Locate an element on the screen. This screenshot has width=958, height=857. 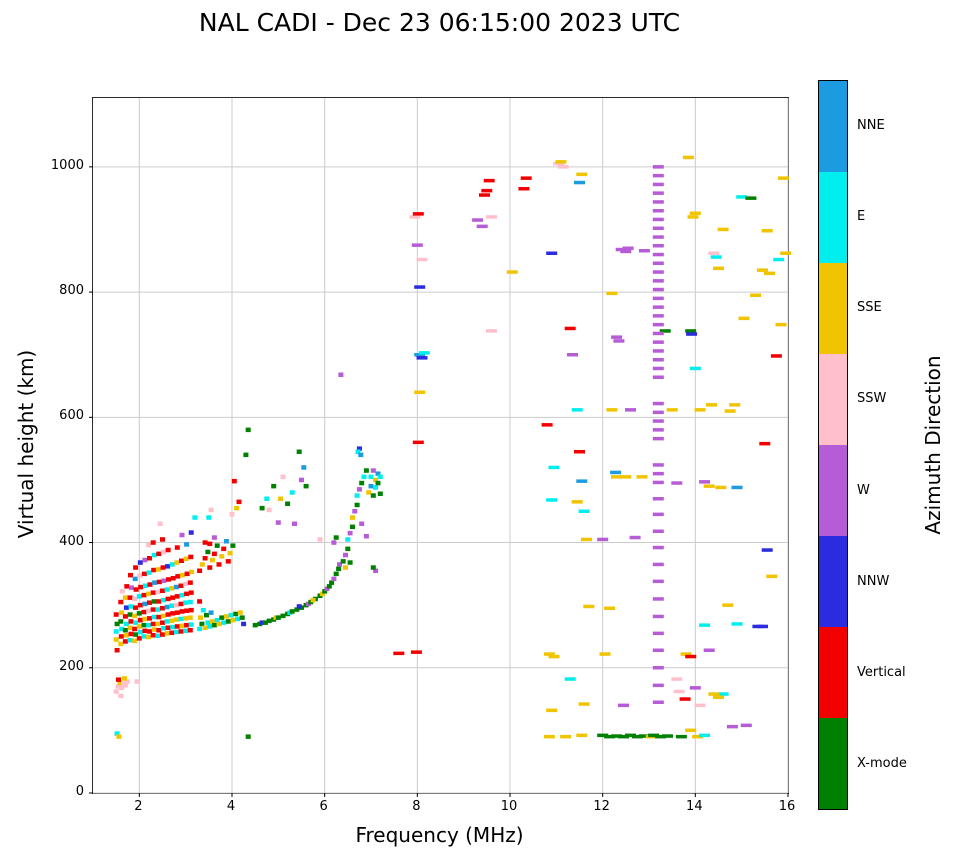
colorbar-segment-nnw is located at coordinates (833, 581).